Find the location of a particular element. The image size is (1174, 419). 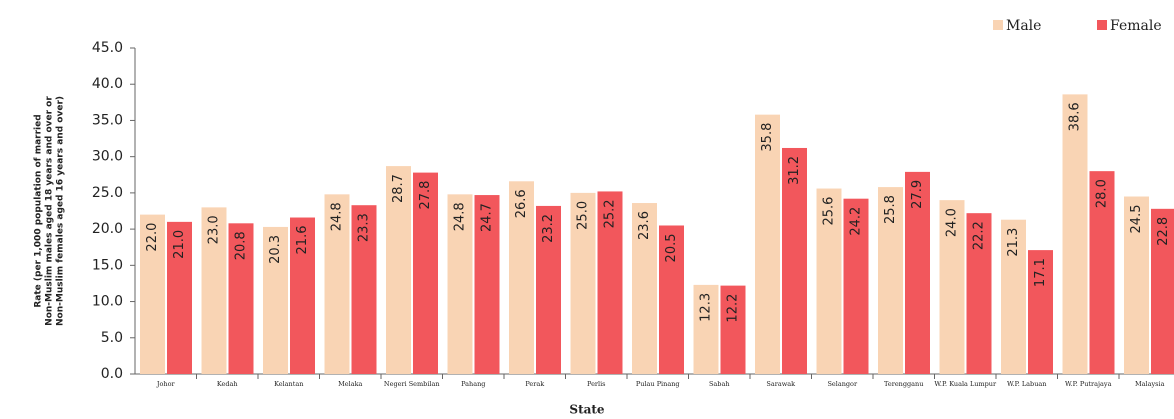

value-label: 25.2 is located at coordinates (610, 213).